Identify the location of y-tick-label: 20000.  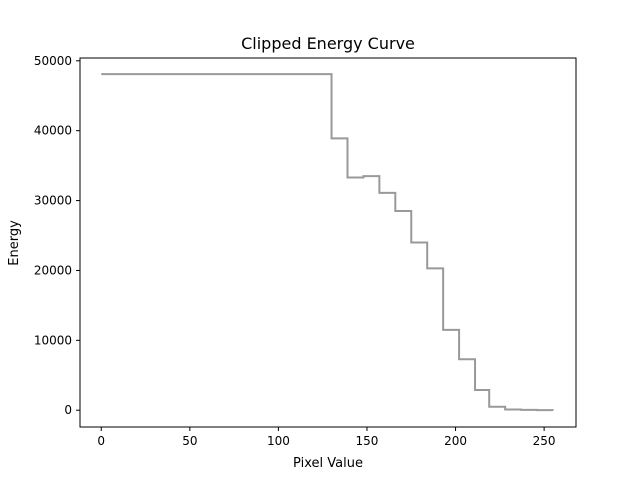
(53, 270).